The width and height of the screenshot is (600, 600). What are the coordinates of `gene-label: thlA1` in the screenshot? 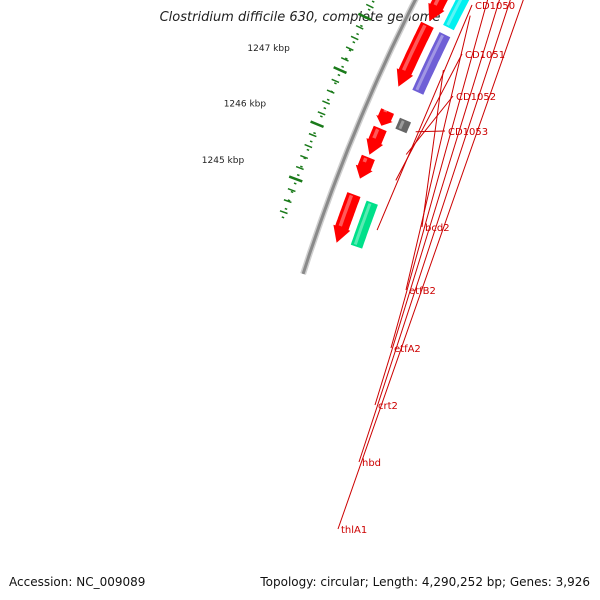 It's located at (354, 530).